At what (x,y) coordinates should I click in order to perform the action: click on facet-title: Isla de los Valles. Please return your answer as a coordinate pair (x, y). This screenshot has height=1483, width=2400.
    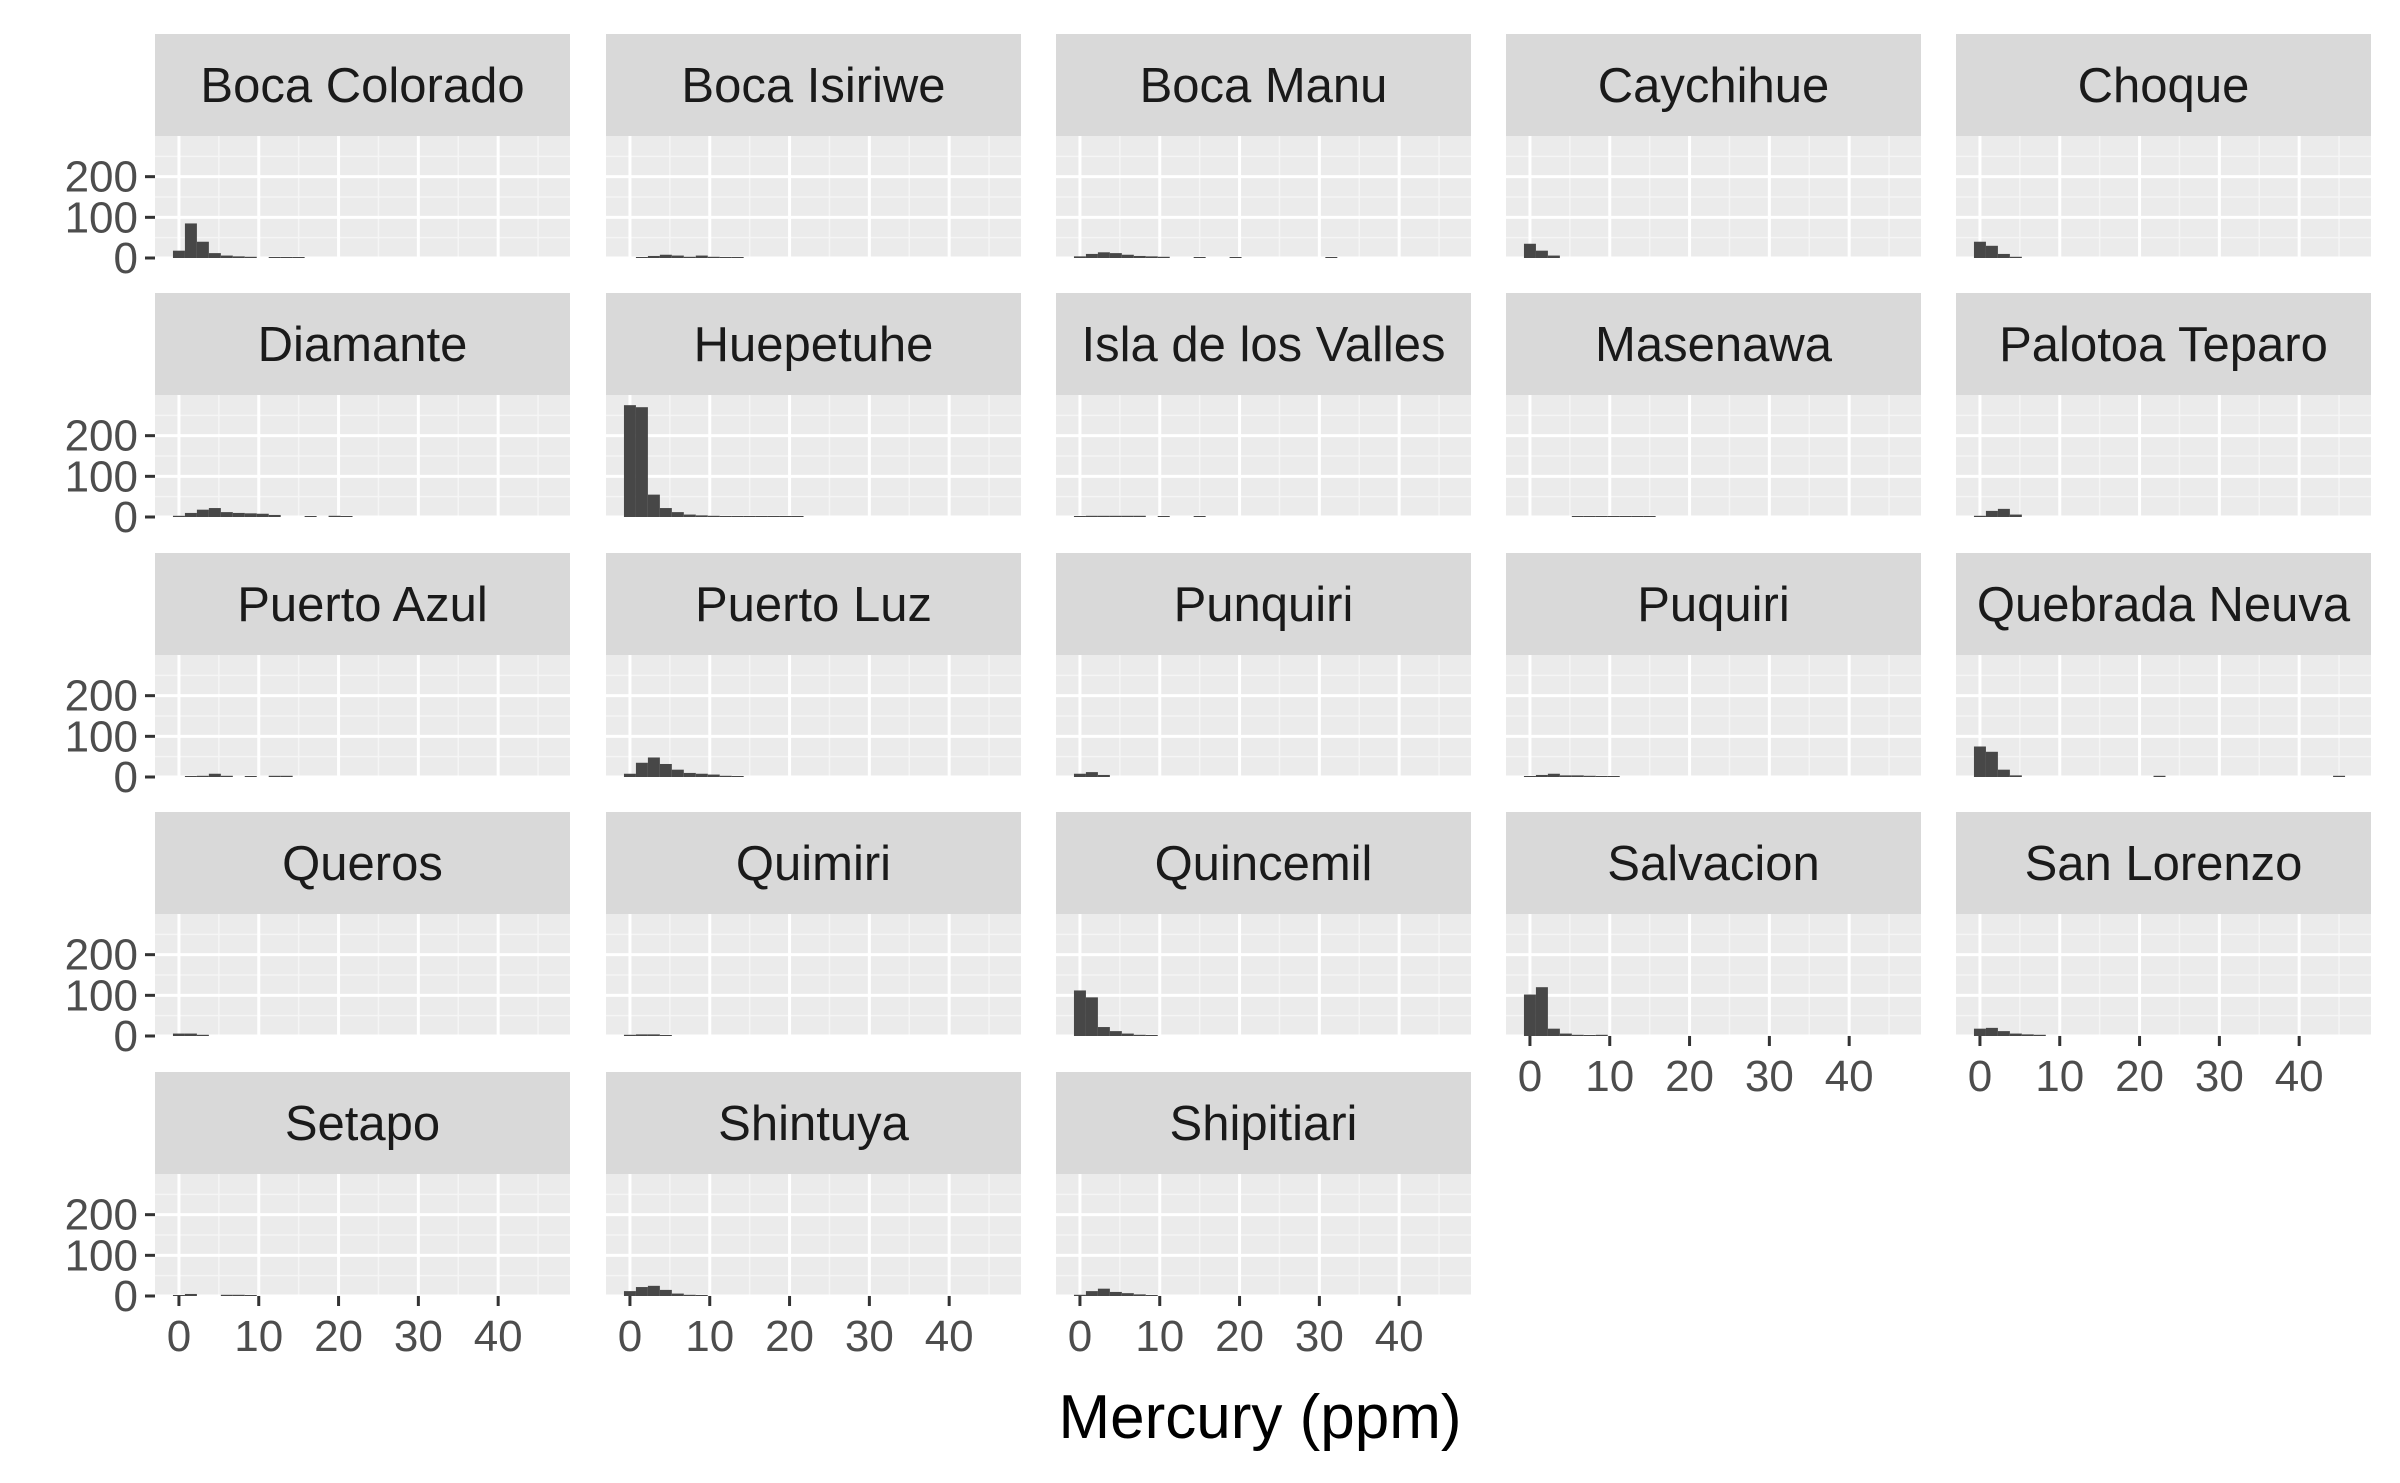
    Looking at the image, I should click on (1263, 345).